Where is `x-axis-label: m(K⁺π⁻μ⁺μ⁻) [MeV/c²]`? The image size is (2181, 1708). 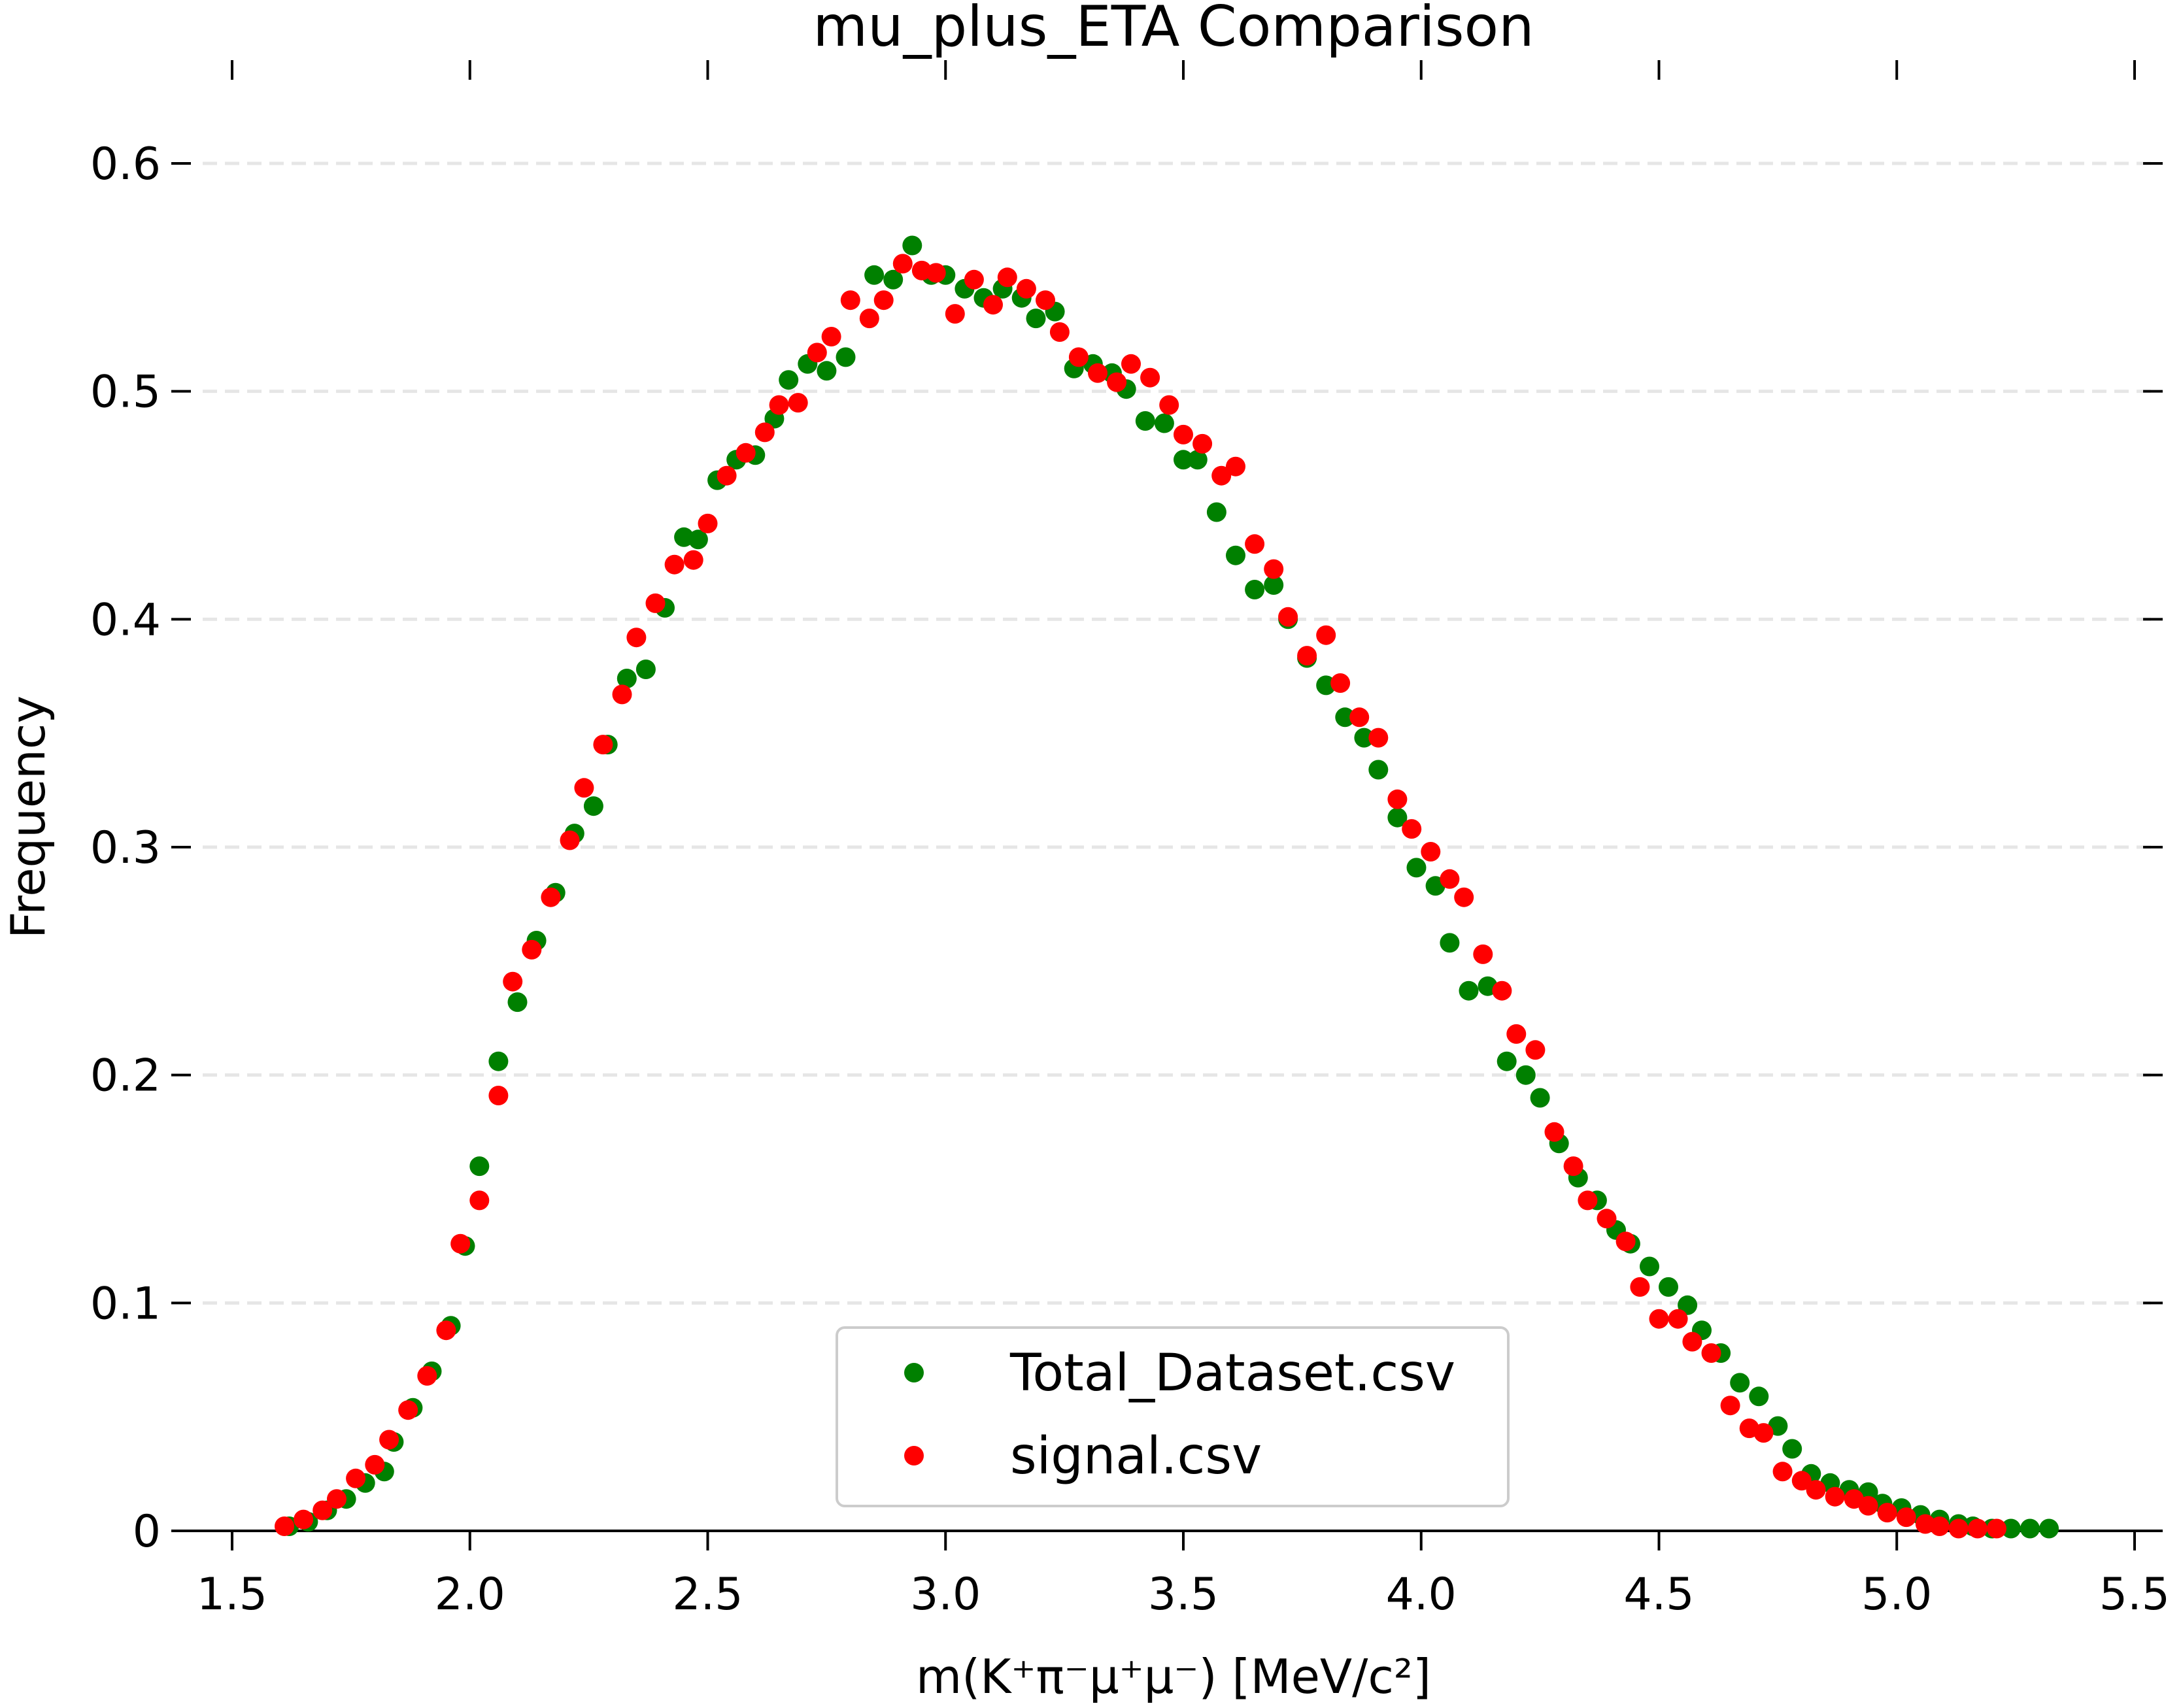 x-axis-label: m(K⁺π⁻μ⁺μ⁻) [MeV/c²] is located at coordinates (1174, 1676).